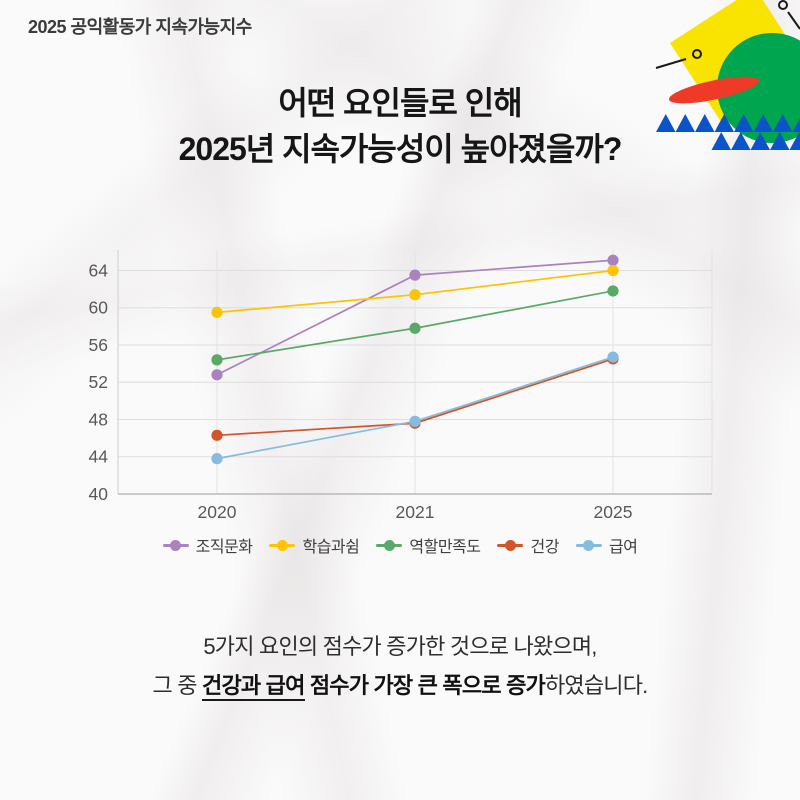  Describe the element at coordinates (613, 512) in the screenshot. I see `x-tick-label: 2025` at that location.